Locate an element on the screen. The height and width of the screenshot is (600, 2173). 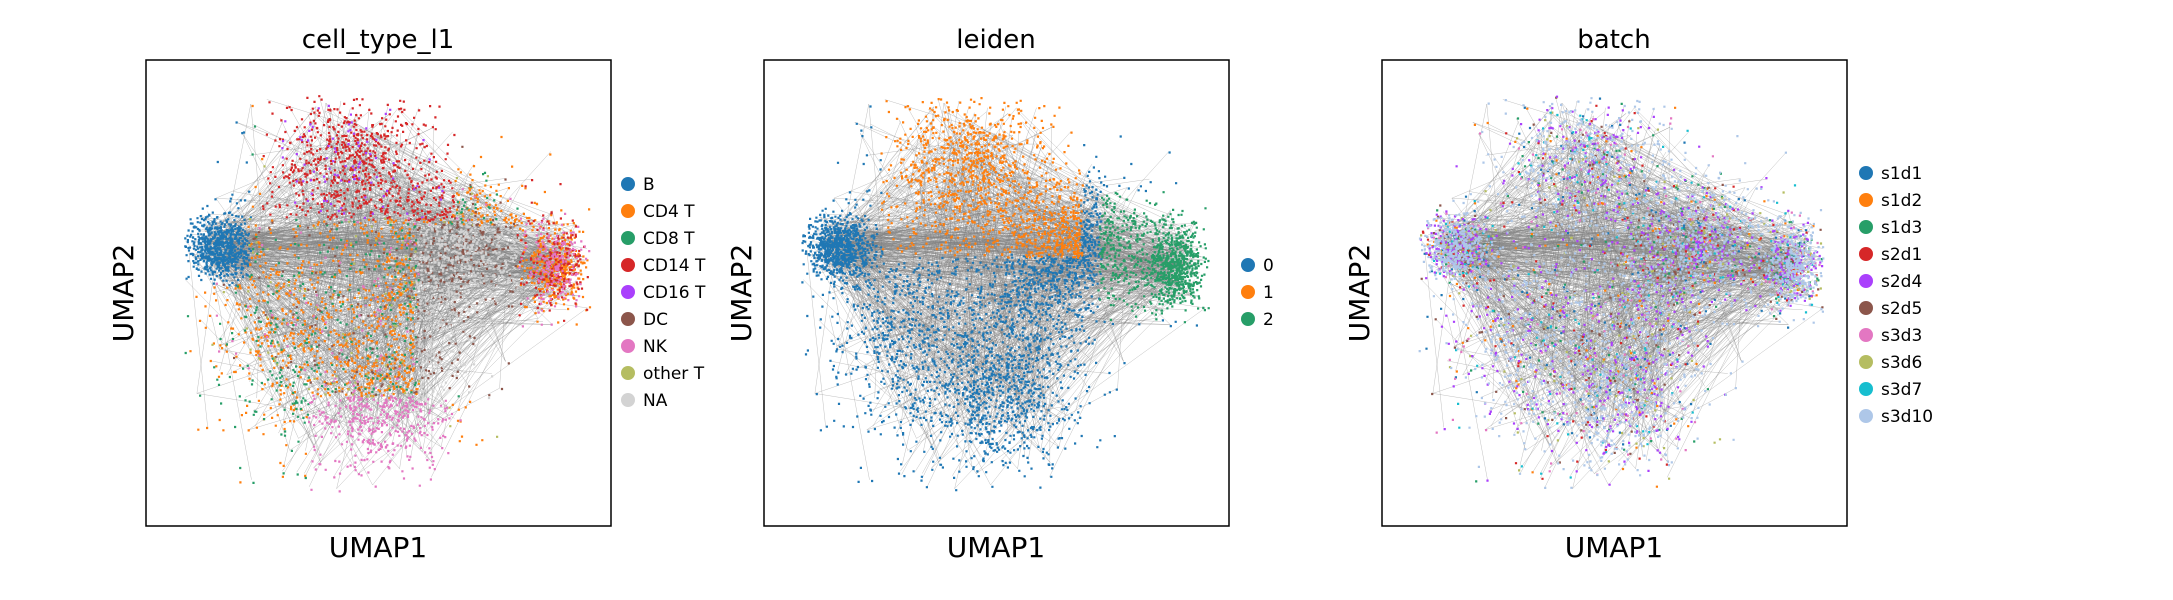
series-points-na is located at coordinates (467, 310).